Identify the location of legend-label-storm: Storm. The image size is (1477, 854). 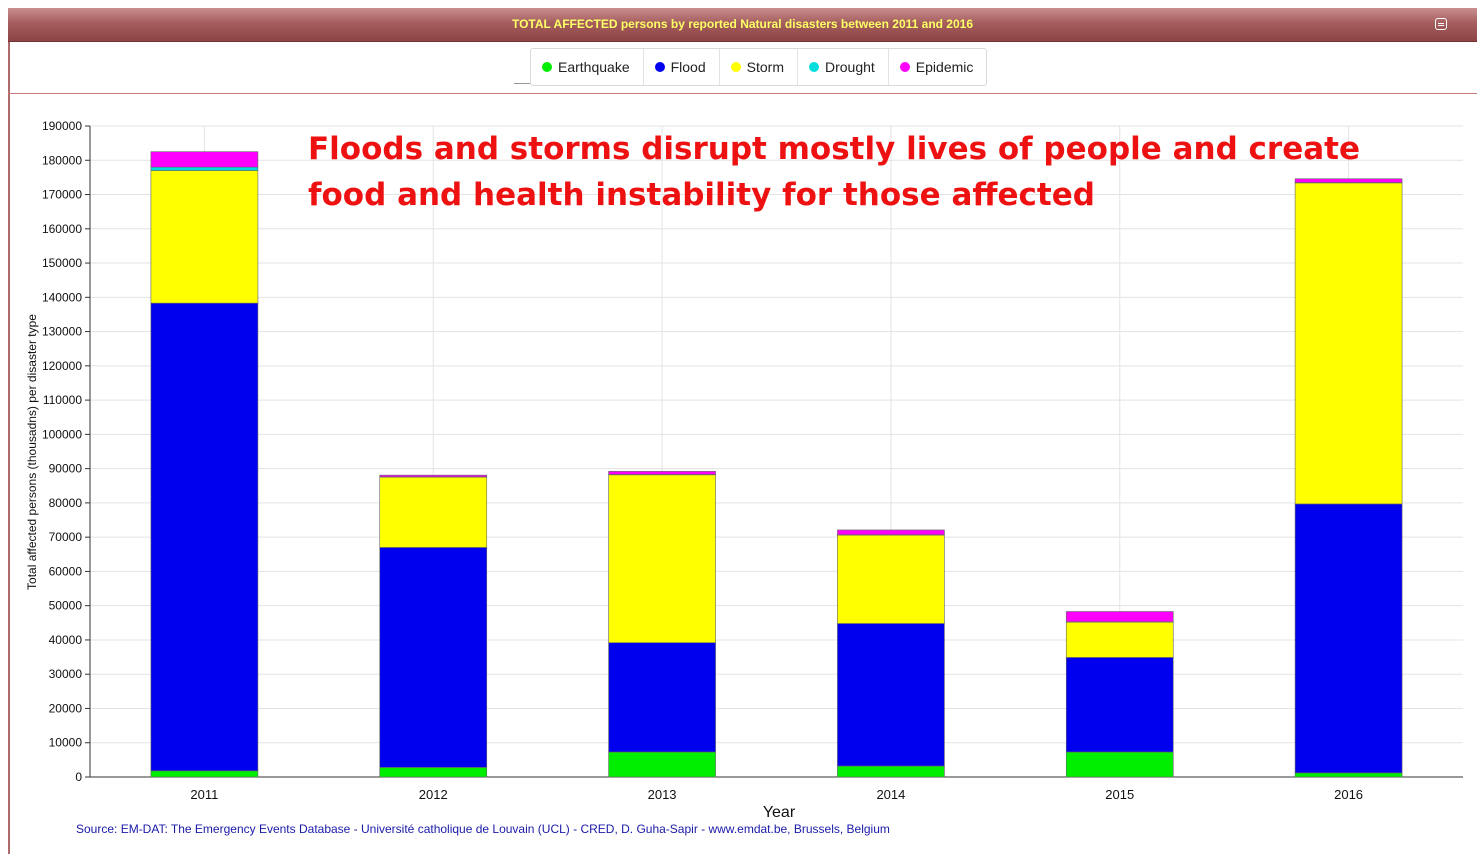
(765, 67).